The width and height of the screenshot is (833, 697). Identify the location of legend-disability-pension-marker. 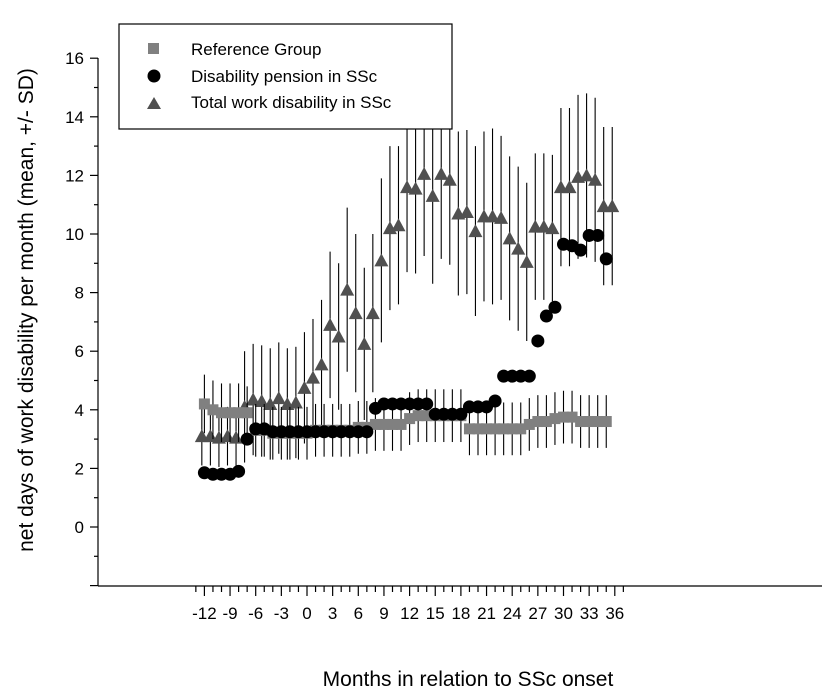
(154, 76).